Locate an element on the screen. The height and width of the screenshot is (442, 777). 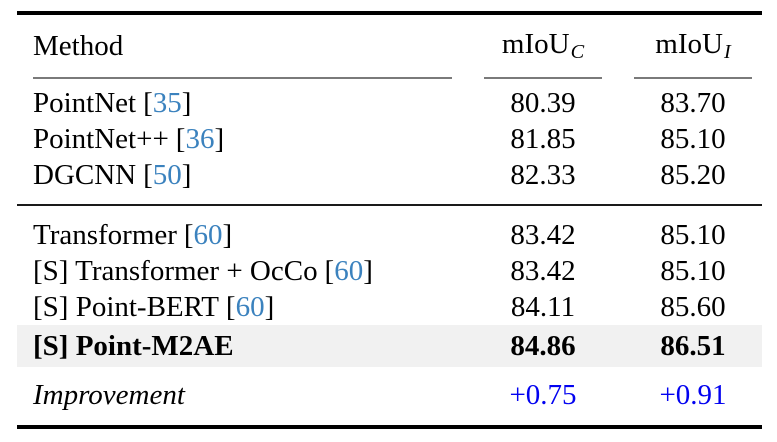
table-row-pointnet: PointNet [35] 80.39 83.70 is located at coordinates (389, 103).